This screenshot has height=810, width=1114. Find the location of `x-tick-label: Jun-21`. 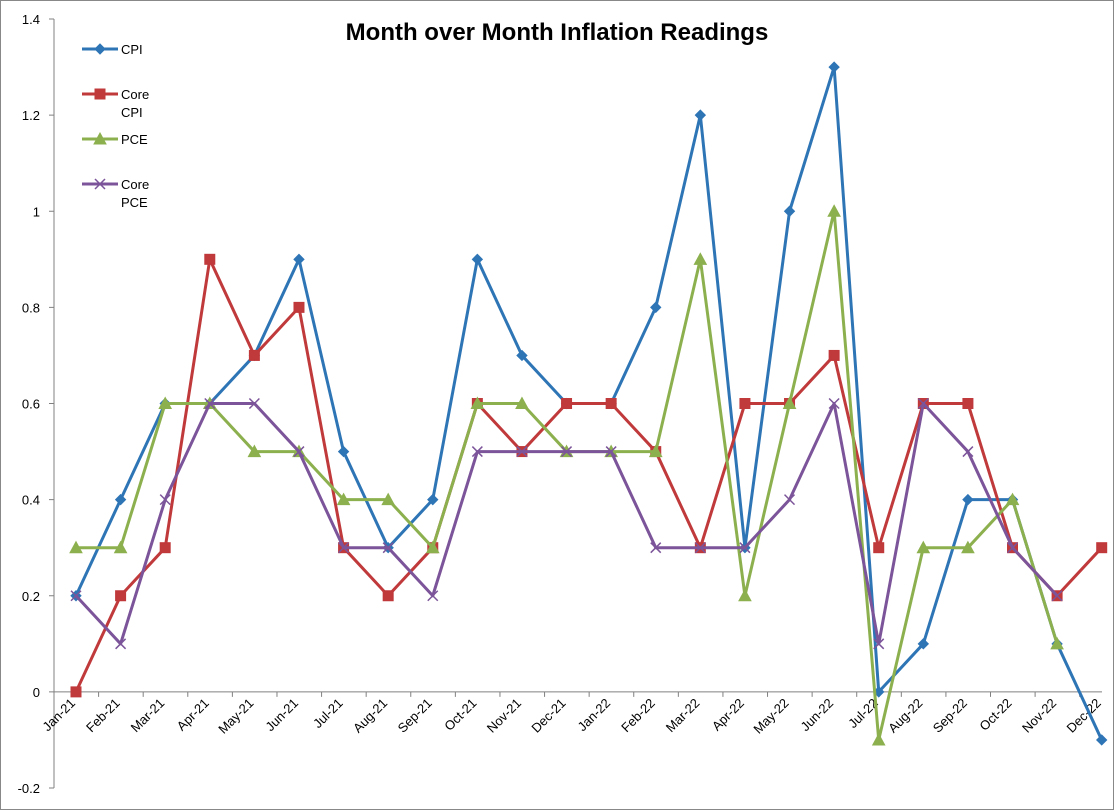

x-tick-label: Jun-21 is located at coordinates (281, 714).